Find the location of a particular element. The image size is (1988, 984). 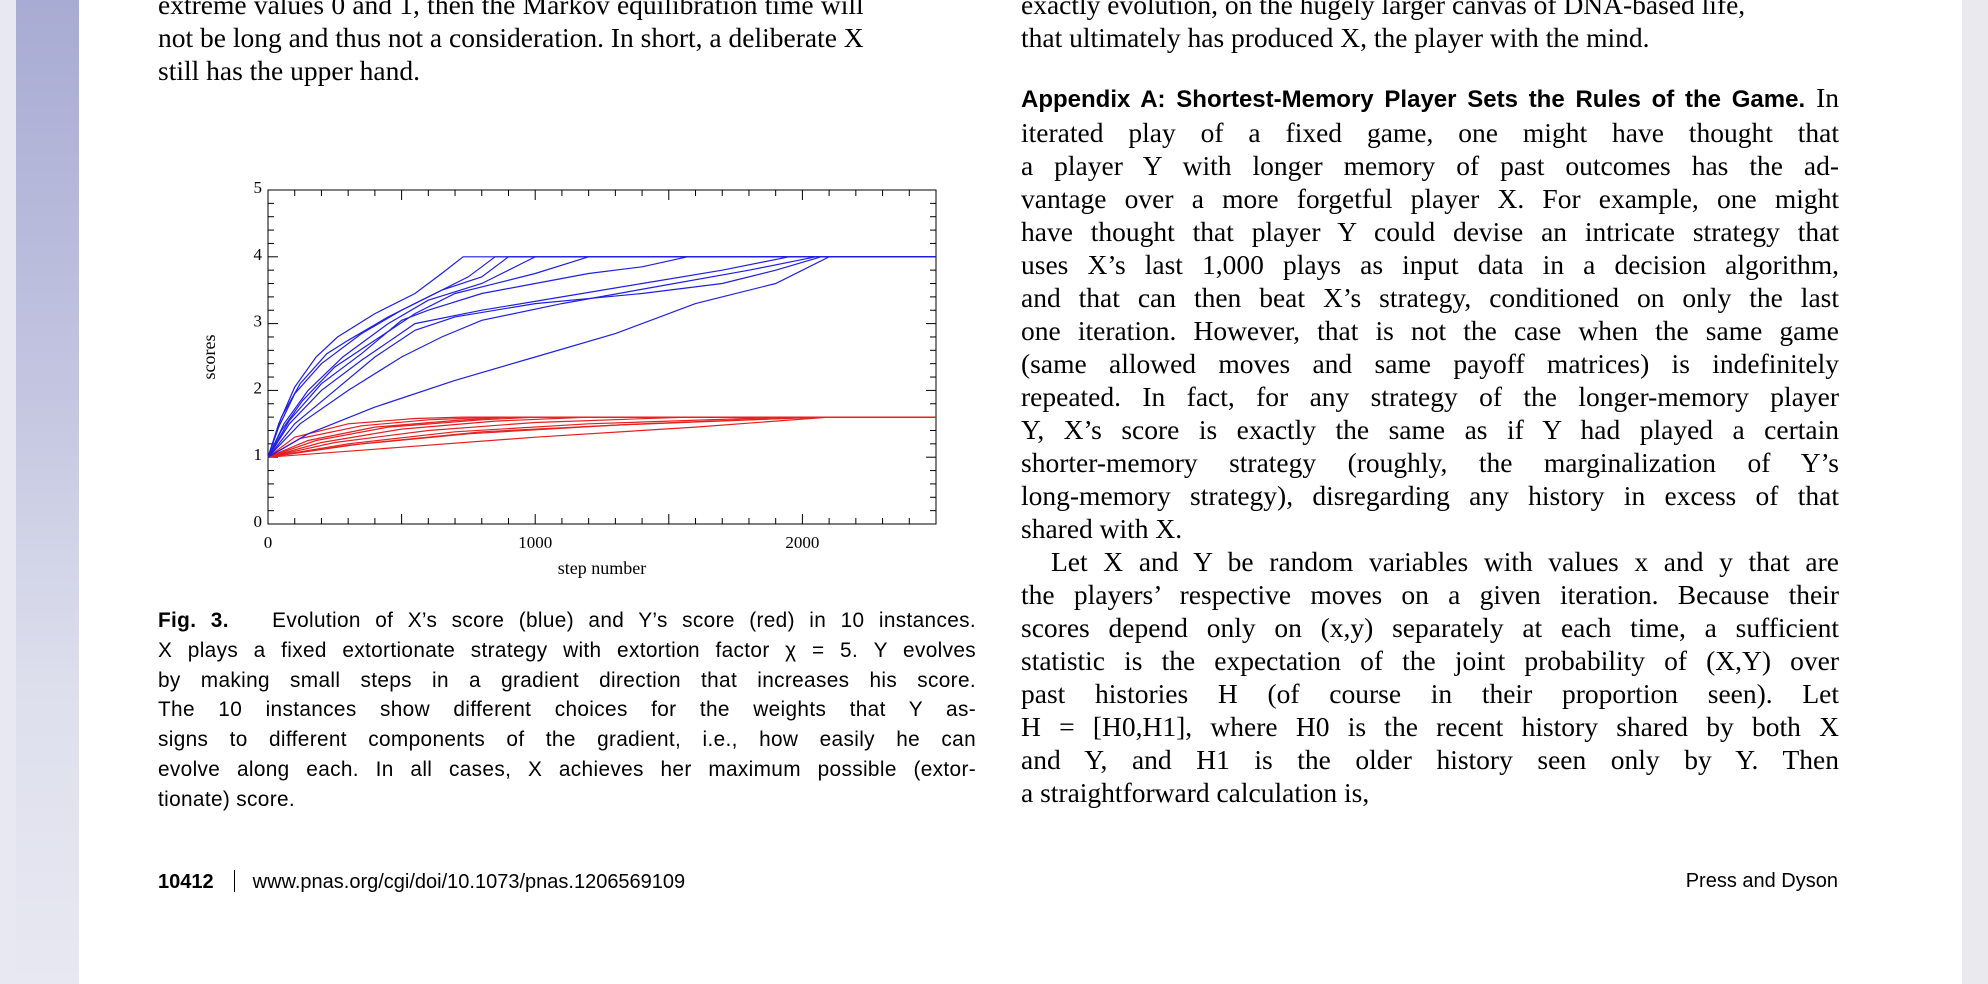

y-tick-label: 3 is located at coordinates (258, 321).